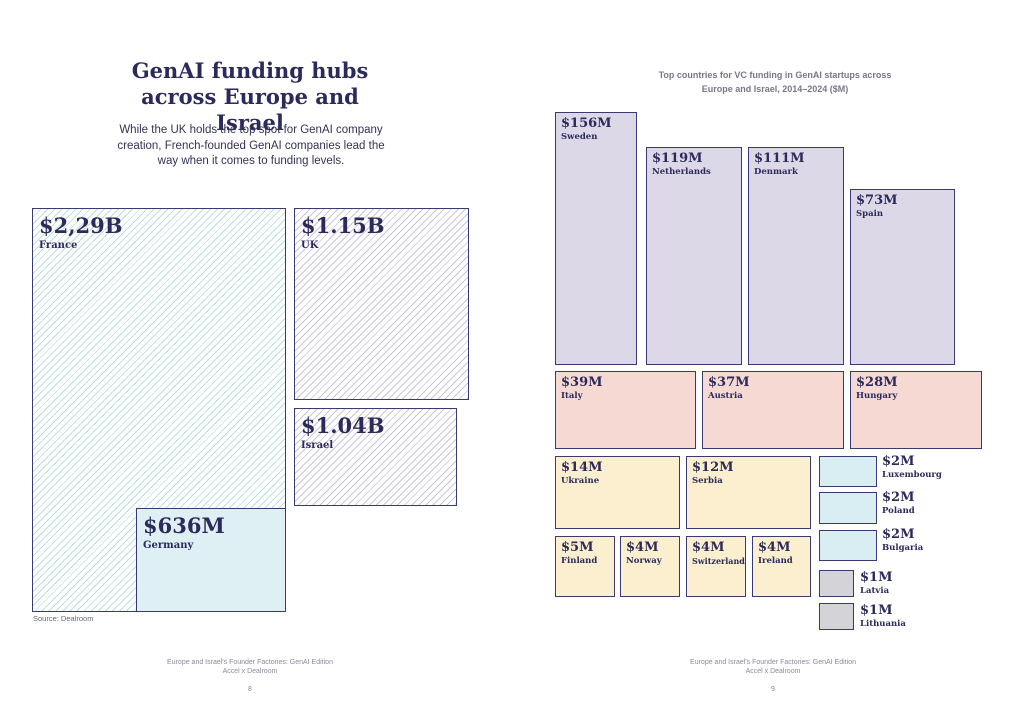 The width and height of the screenshot is (1024, 723). What do you see at coordinates (577, 547) in the screenshot?
I see `tile-value: $5M` at bounding box center [577, 547].